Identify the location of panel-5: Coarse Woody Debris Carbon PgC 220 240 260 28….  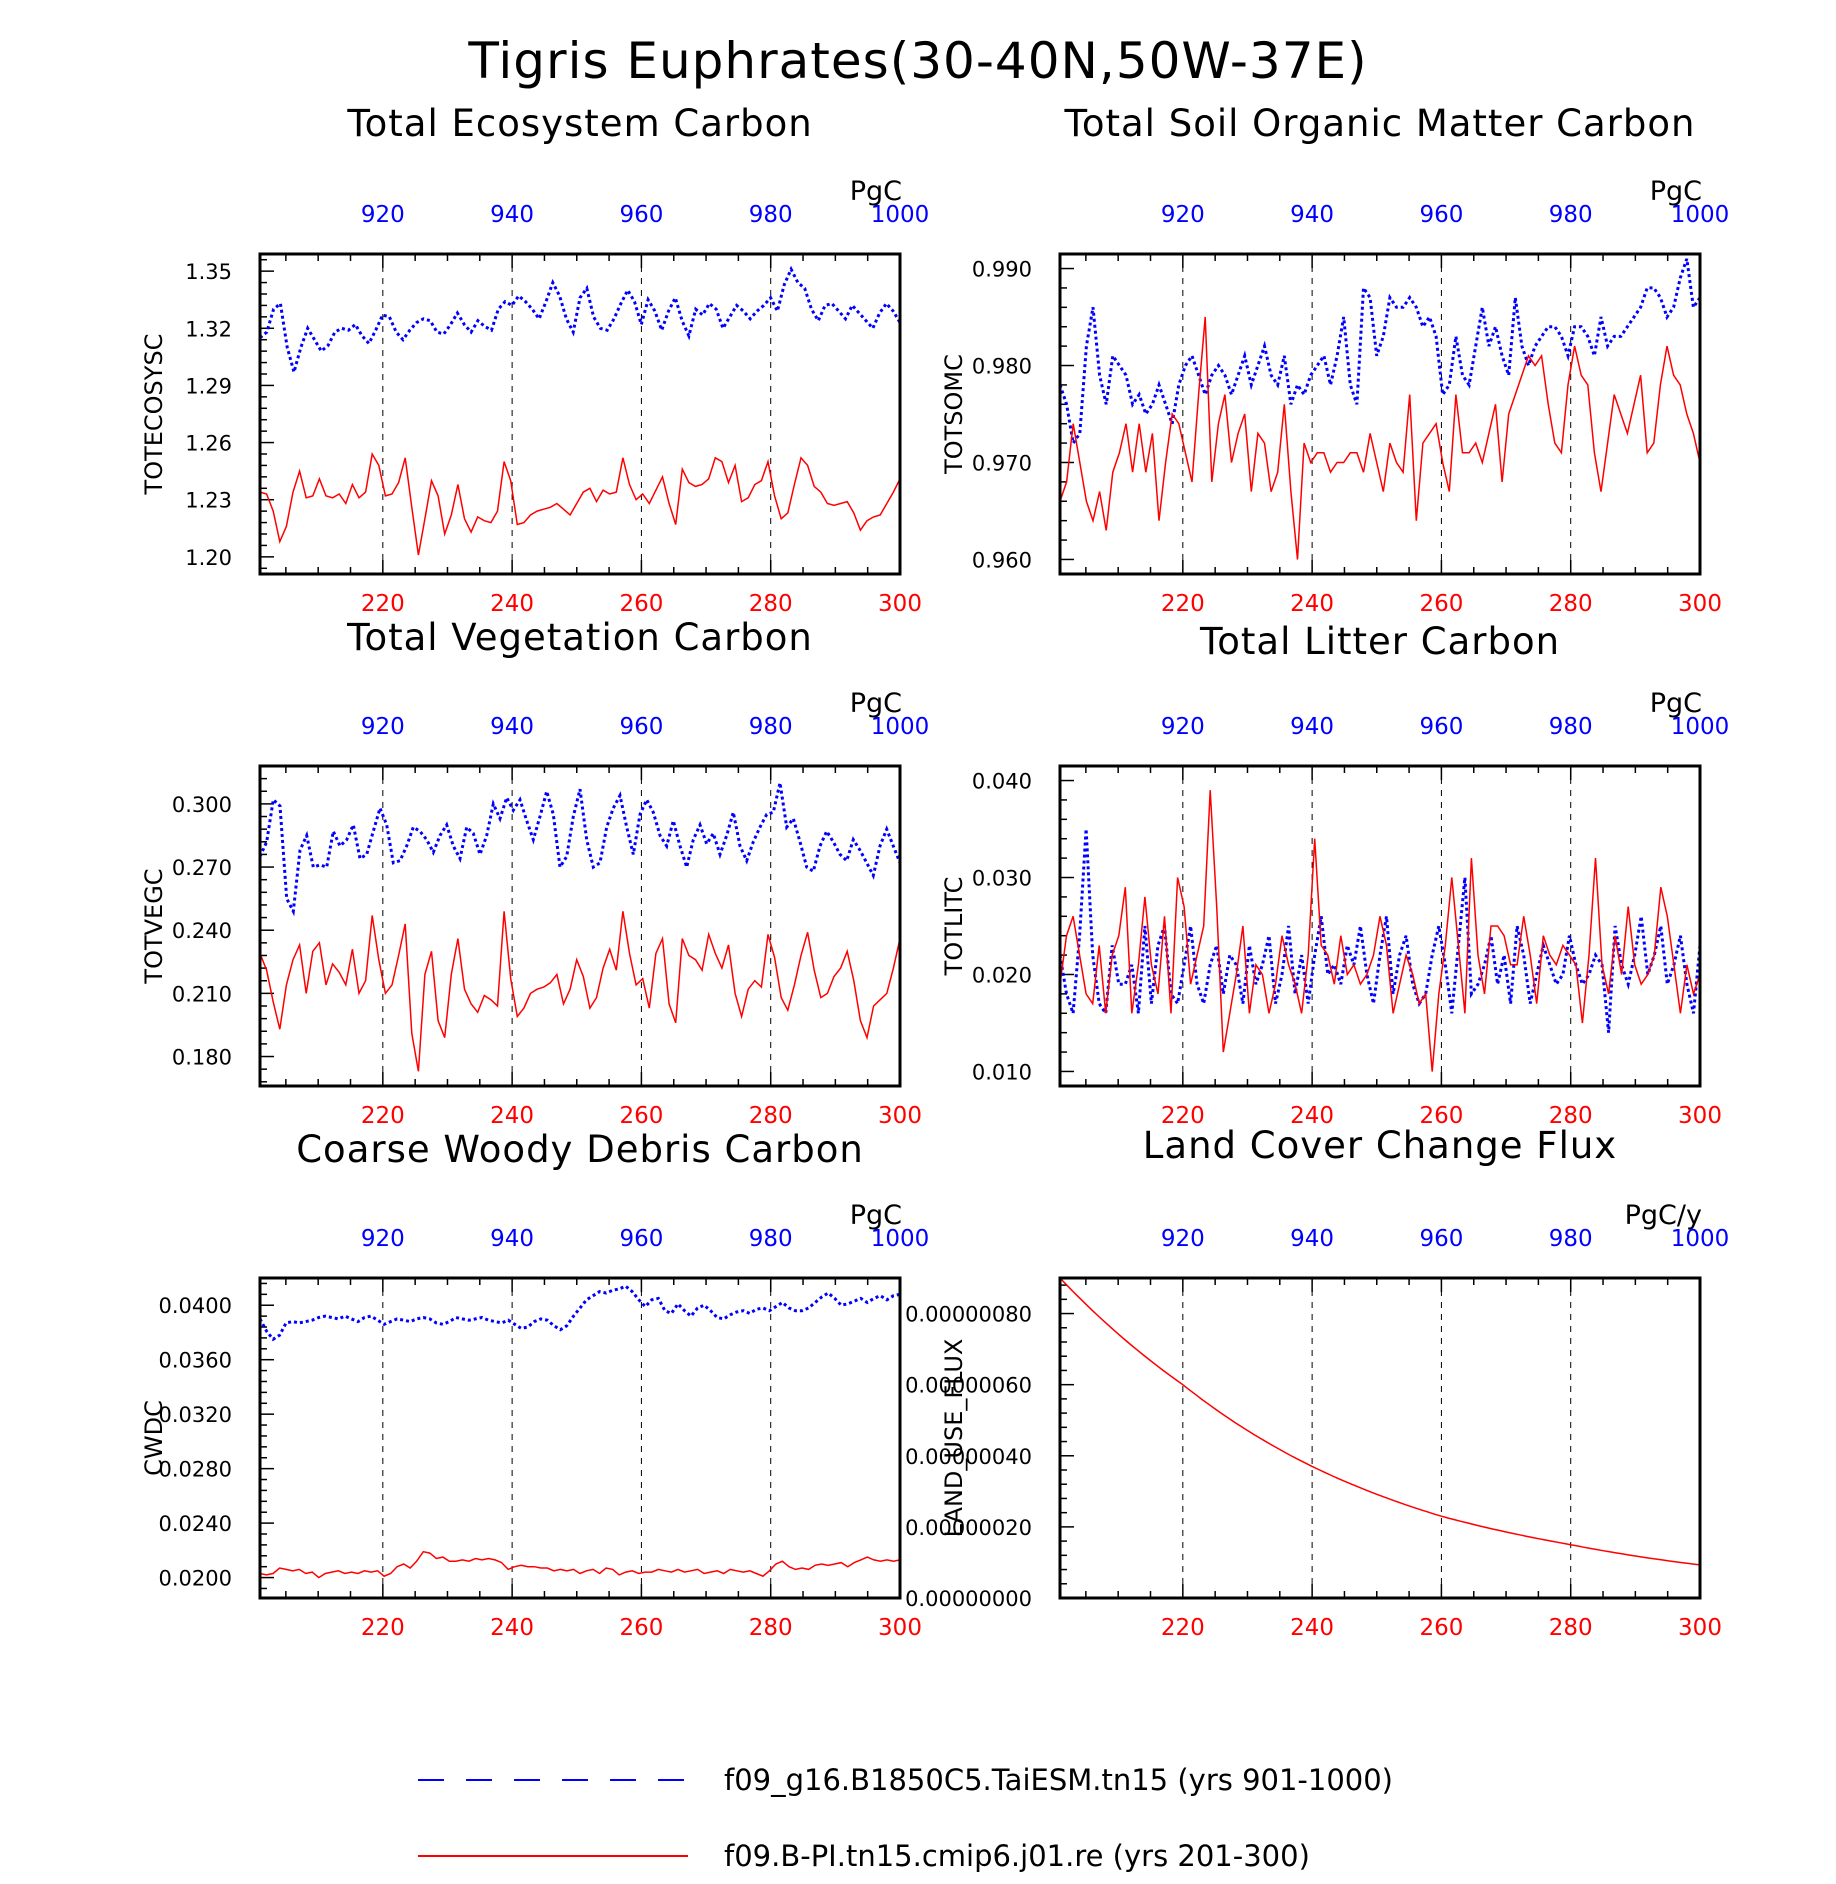
(534, 1384).